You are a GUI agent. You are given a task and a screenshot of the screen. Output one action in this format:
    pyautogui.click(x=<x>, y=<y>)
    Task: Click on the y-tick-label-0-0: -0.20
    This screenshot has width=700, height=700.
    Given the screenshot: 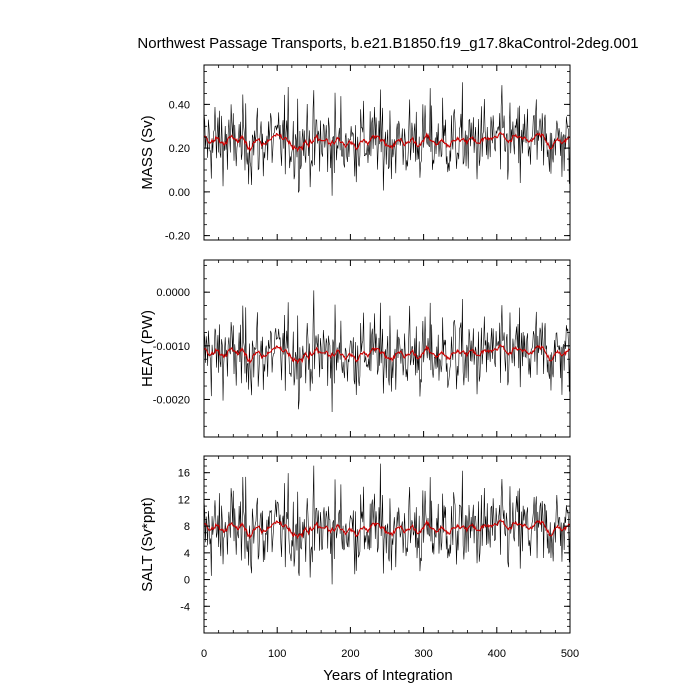 What is the action you would take?
    pyautogui.click(x=177, y=237)
    